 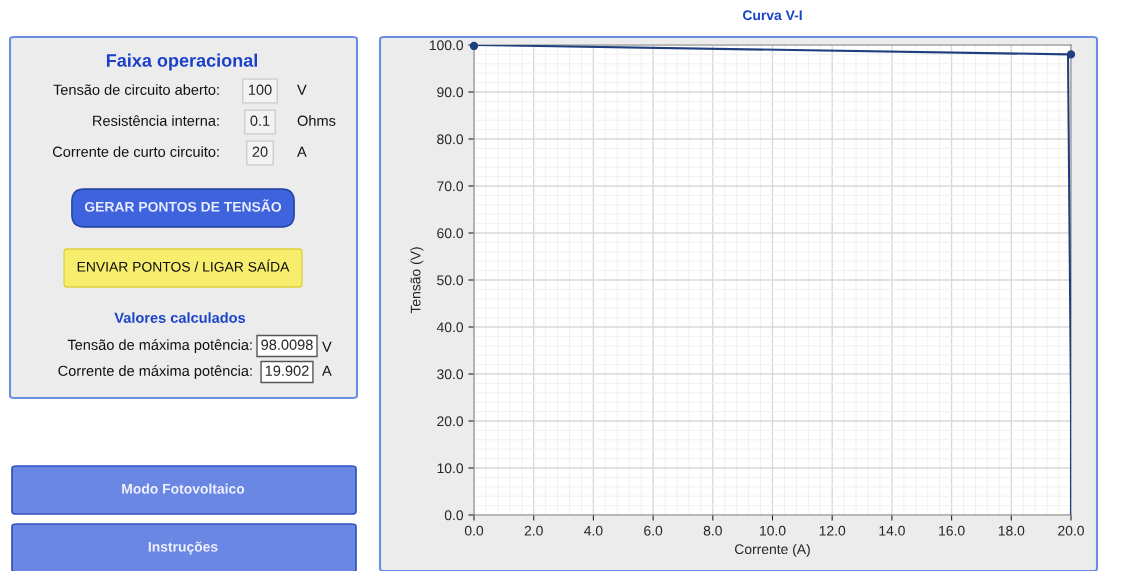 What do you see at coordinates (287, 344) in the screenshot?
I see `text: 98.0098` at bounding box center [287, 344].